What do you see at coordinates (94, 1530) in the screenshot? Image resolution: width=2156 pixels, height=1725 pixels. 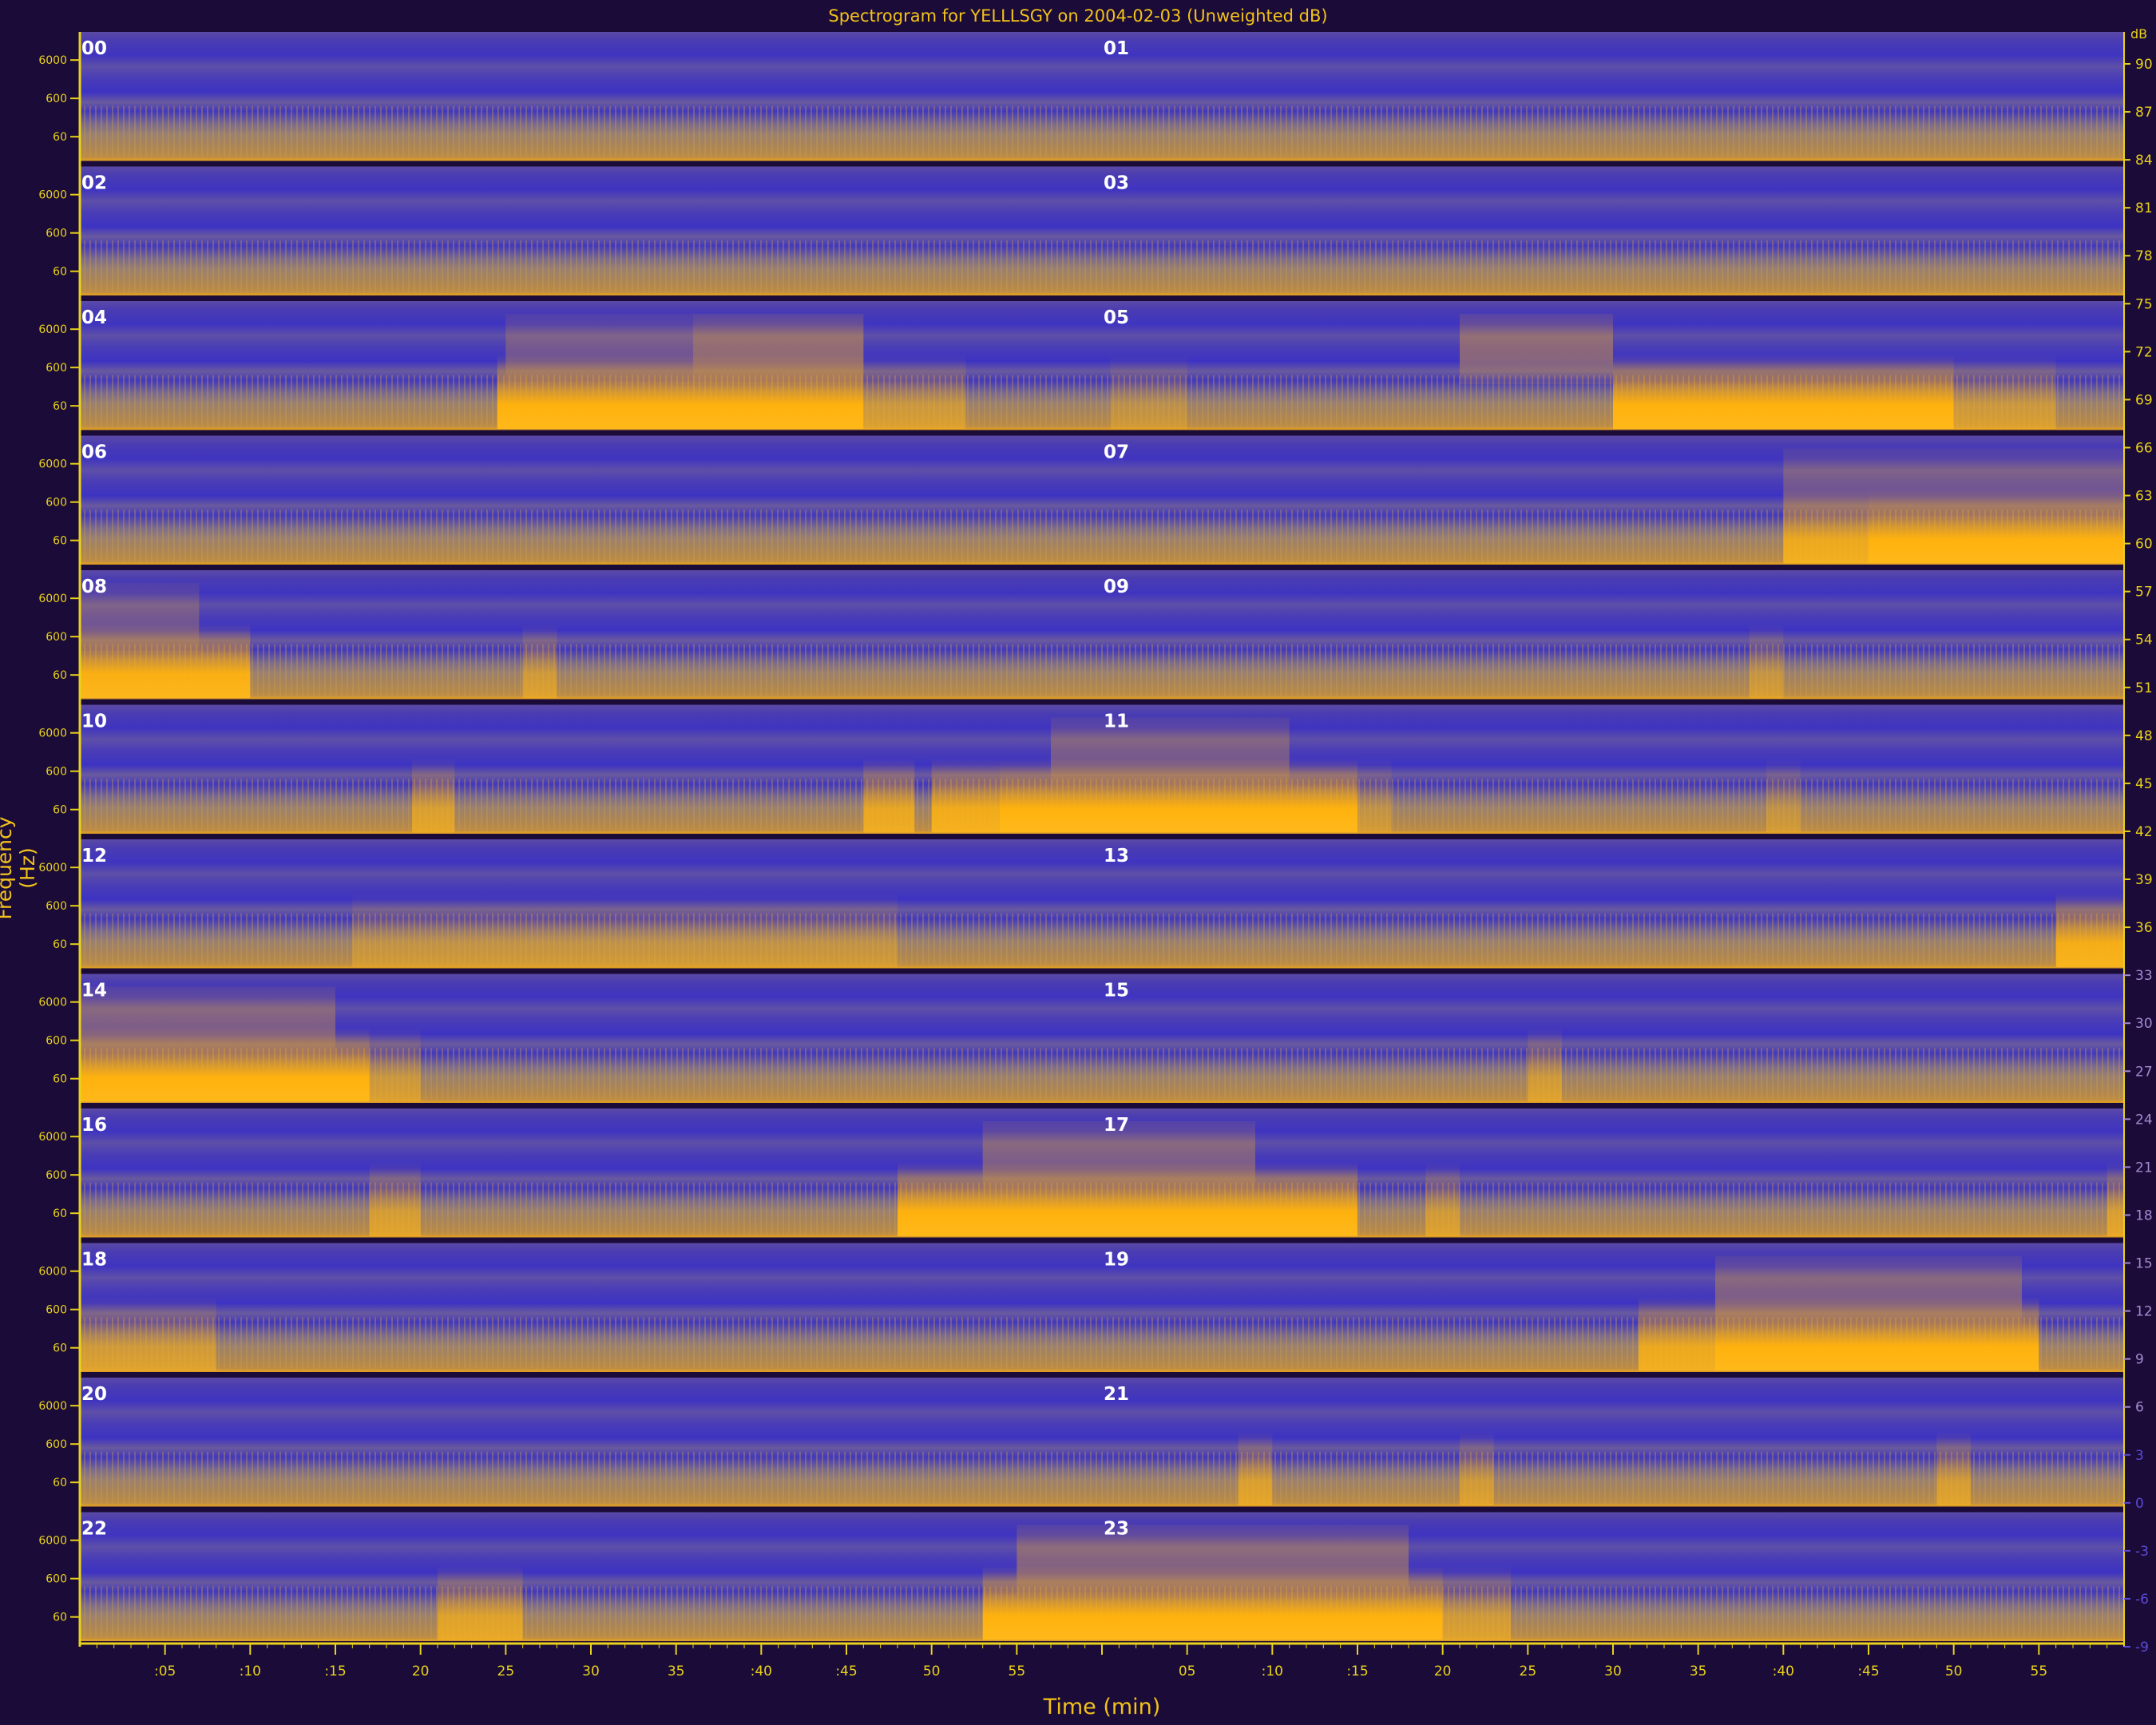 I see `hour-label: 22` at bounding box center [94, 1530].